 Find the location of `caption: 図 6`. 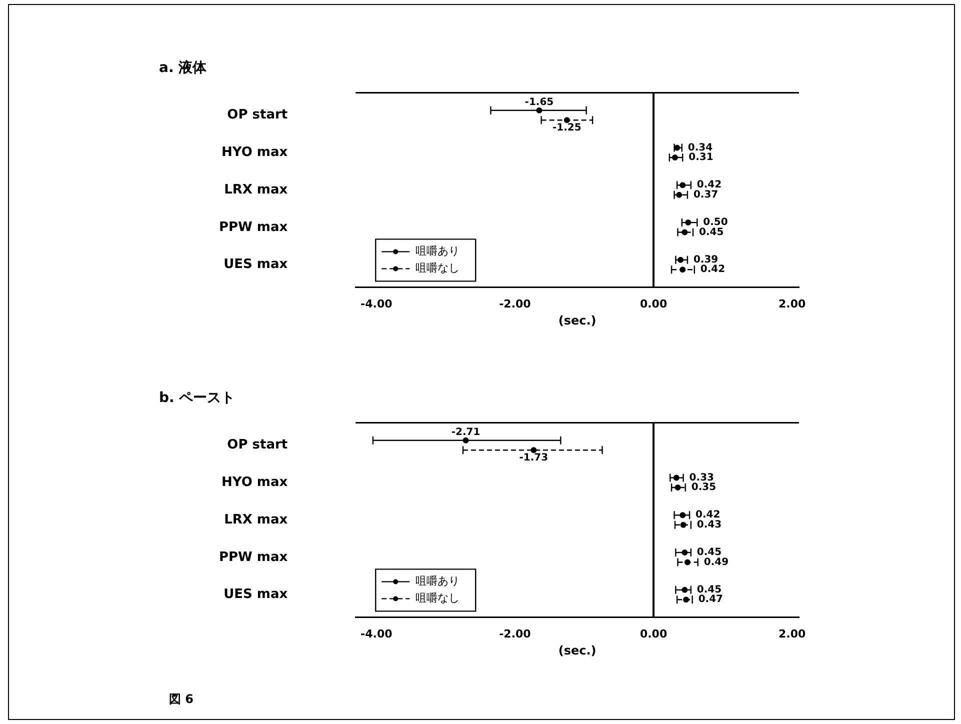

caption: 図 6 is located at coordinates (181, 699).